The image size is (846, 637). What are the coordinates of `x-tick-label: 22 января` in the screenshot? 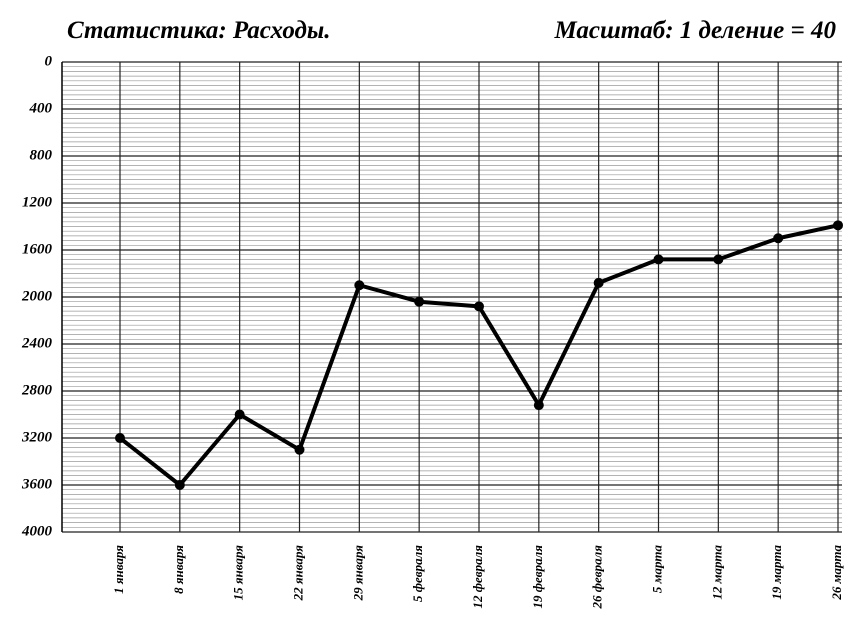 It's located at (297, 573).